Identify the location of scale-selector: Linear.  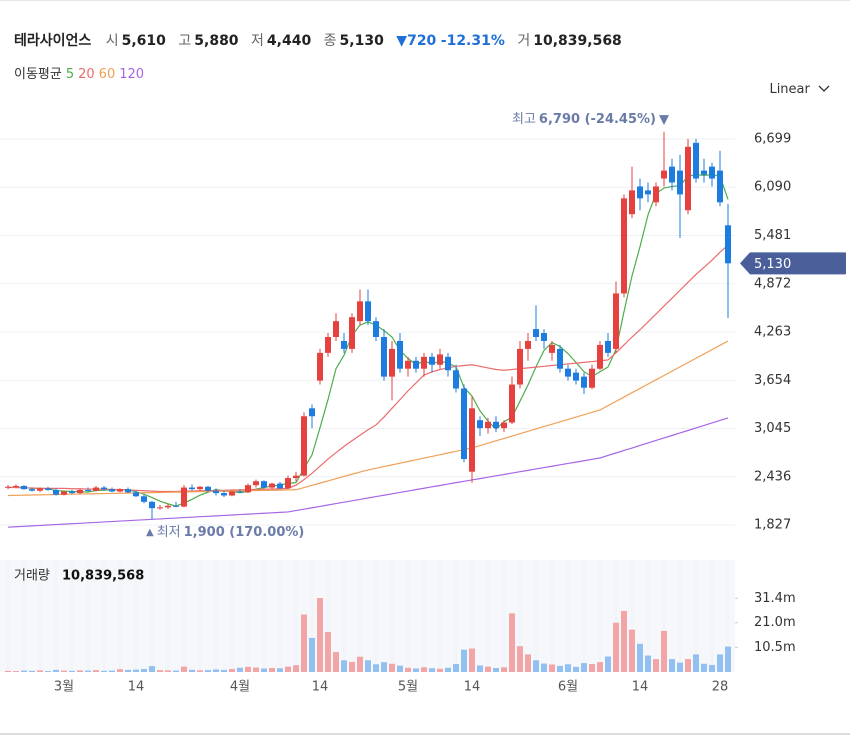
(799, 89).